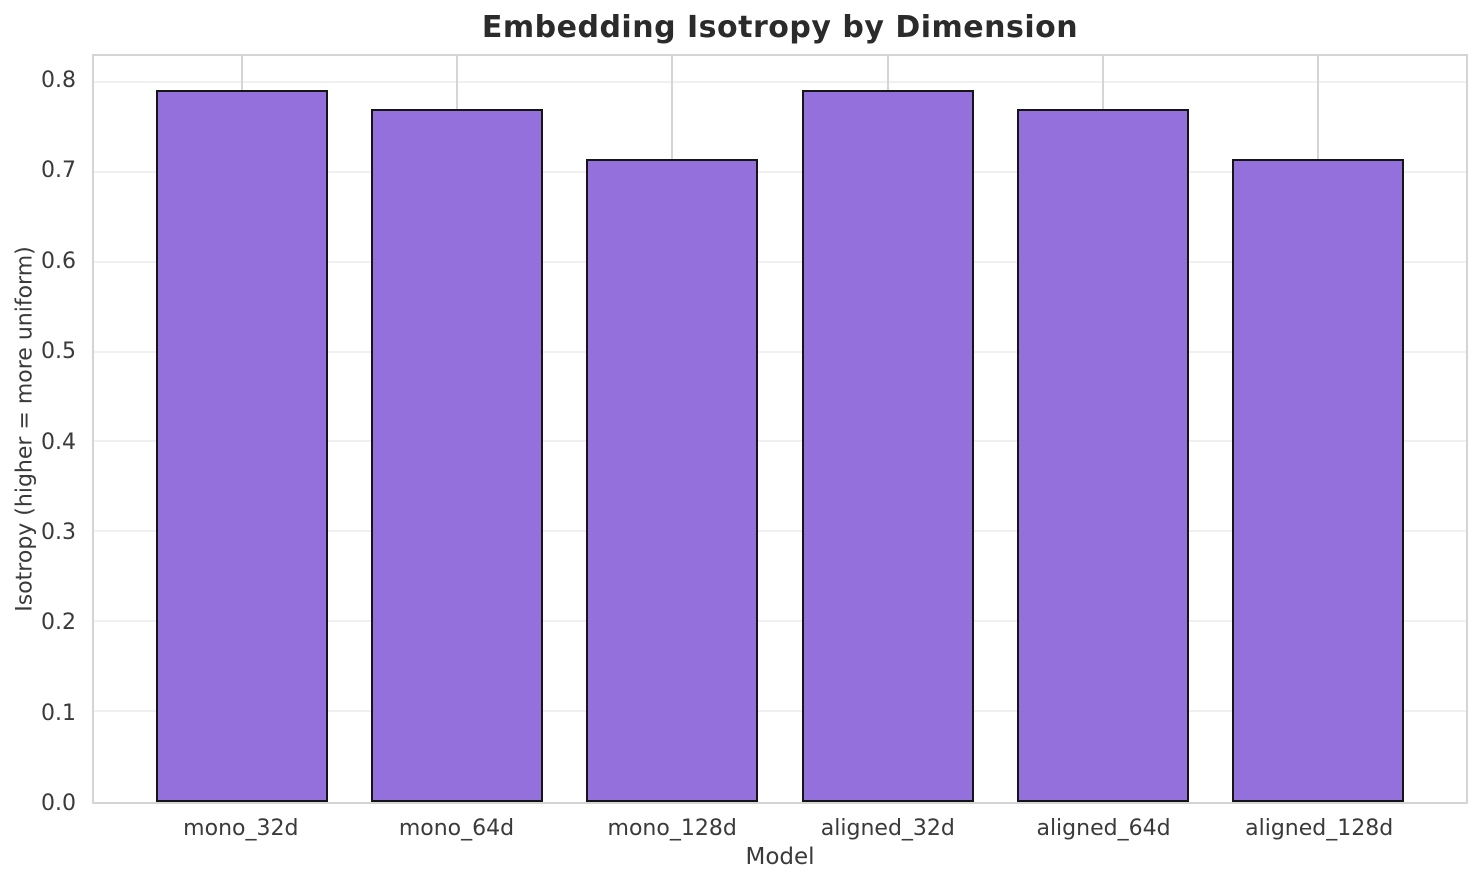 Image resolution: width=1484 pixels, height=885 pixels. What do you see at coordinates (58, 803) in the screenshot?
I see `y-tick-label: 0.0` at bounding box center [58, 803].